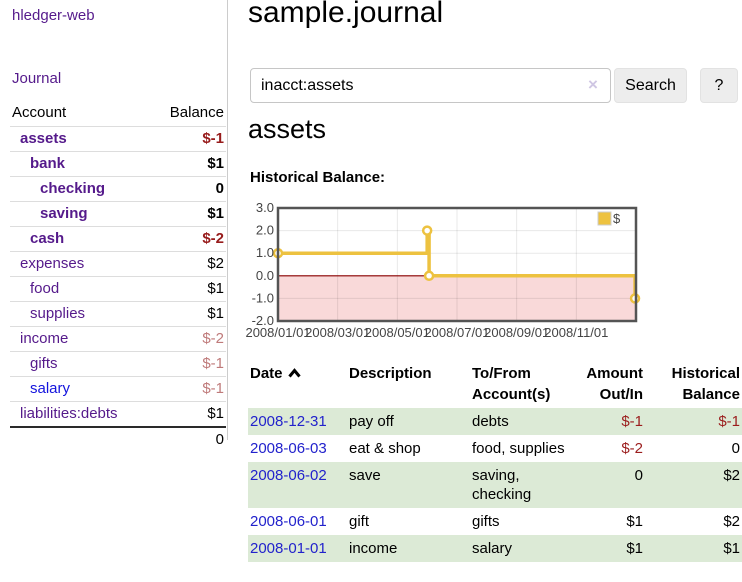 The image size is (742, 582). Describe the element at coordinates (490, 421) in the screenshot. I see `account-cell: debts` at that location.